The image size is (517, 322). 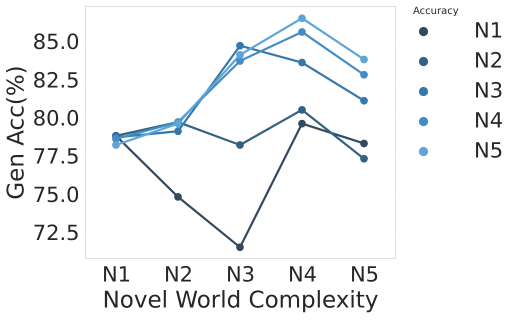 What do you see at coordinates (241, 274) in the screenshot?
I see `x-tick-label: N3` at bounding box center [241, 274].